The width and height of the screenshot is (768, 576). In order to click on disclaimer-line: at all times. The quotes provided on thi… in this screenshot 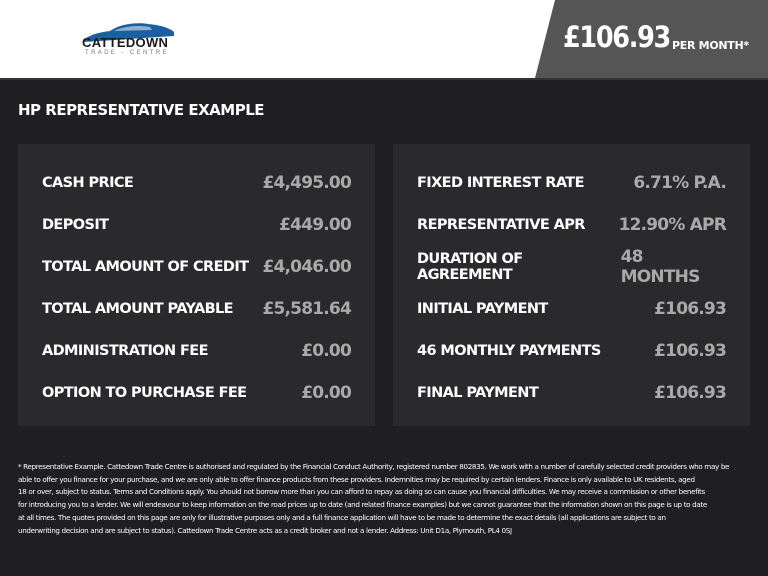, I will do `click(342, 517)`.